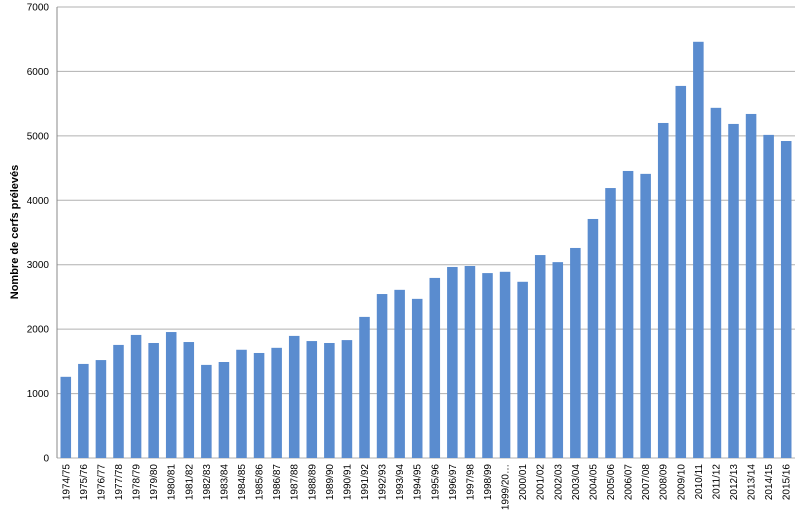  I want to click on x-tick-label: 2014/15, so click(769, 482).